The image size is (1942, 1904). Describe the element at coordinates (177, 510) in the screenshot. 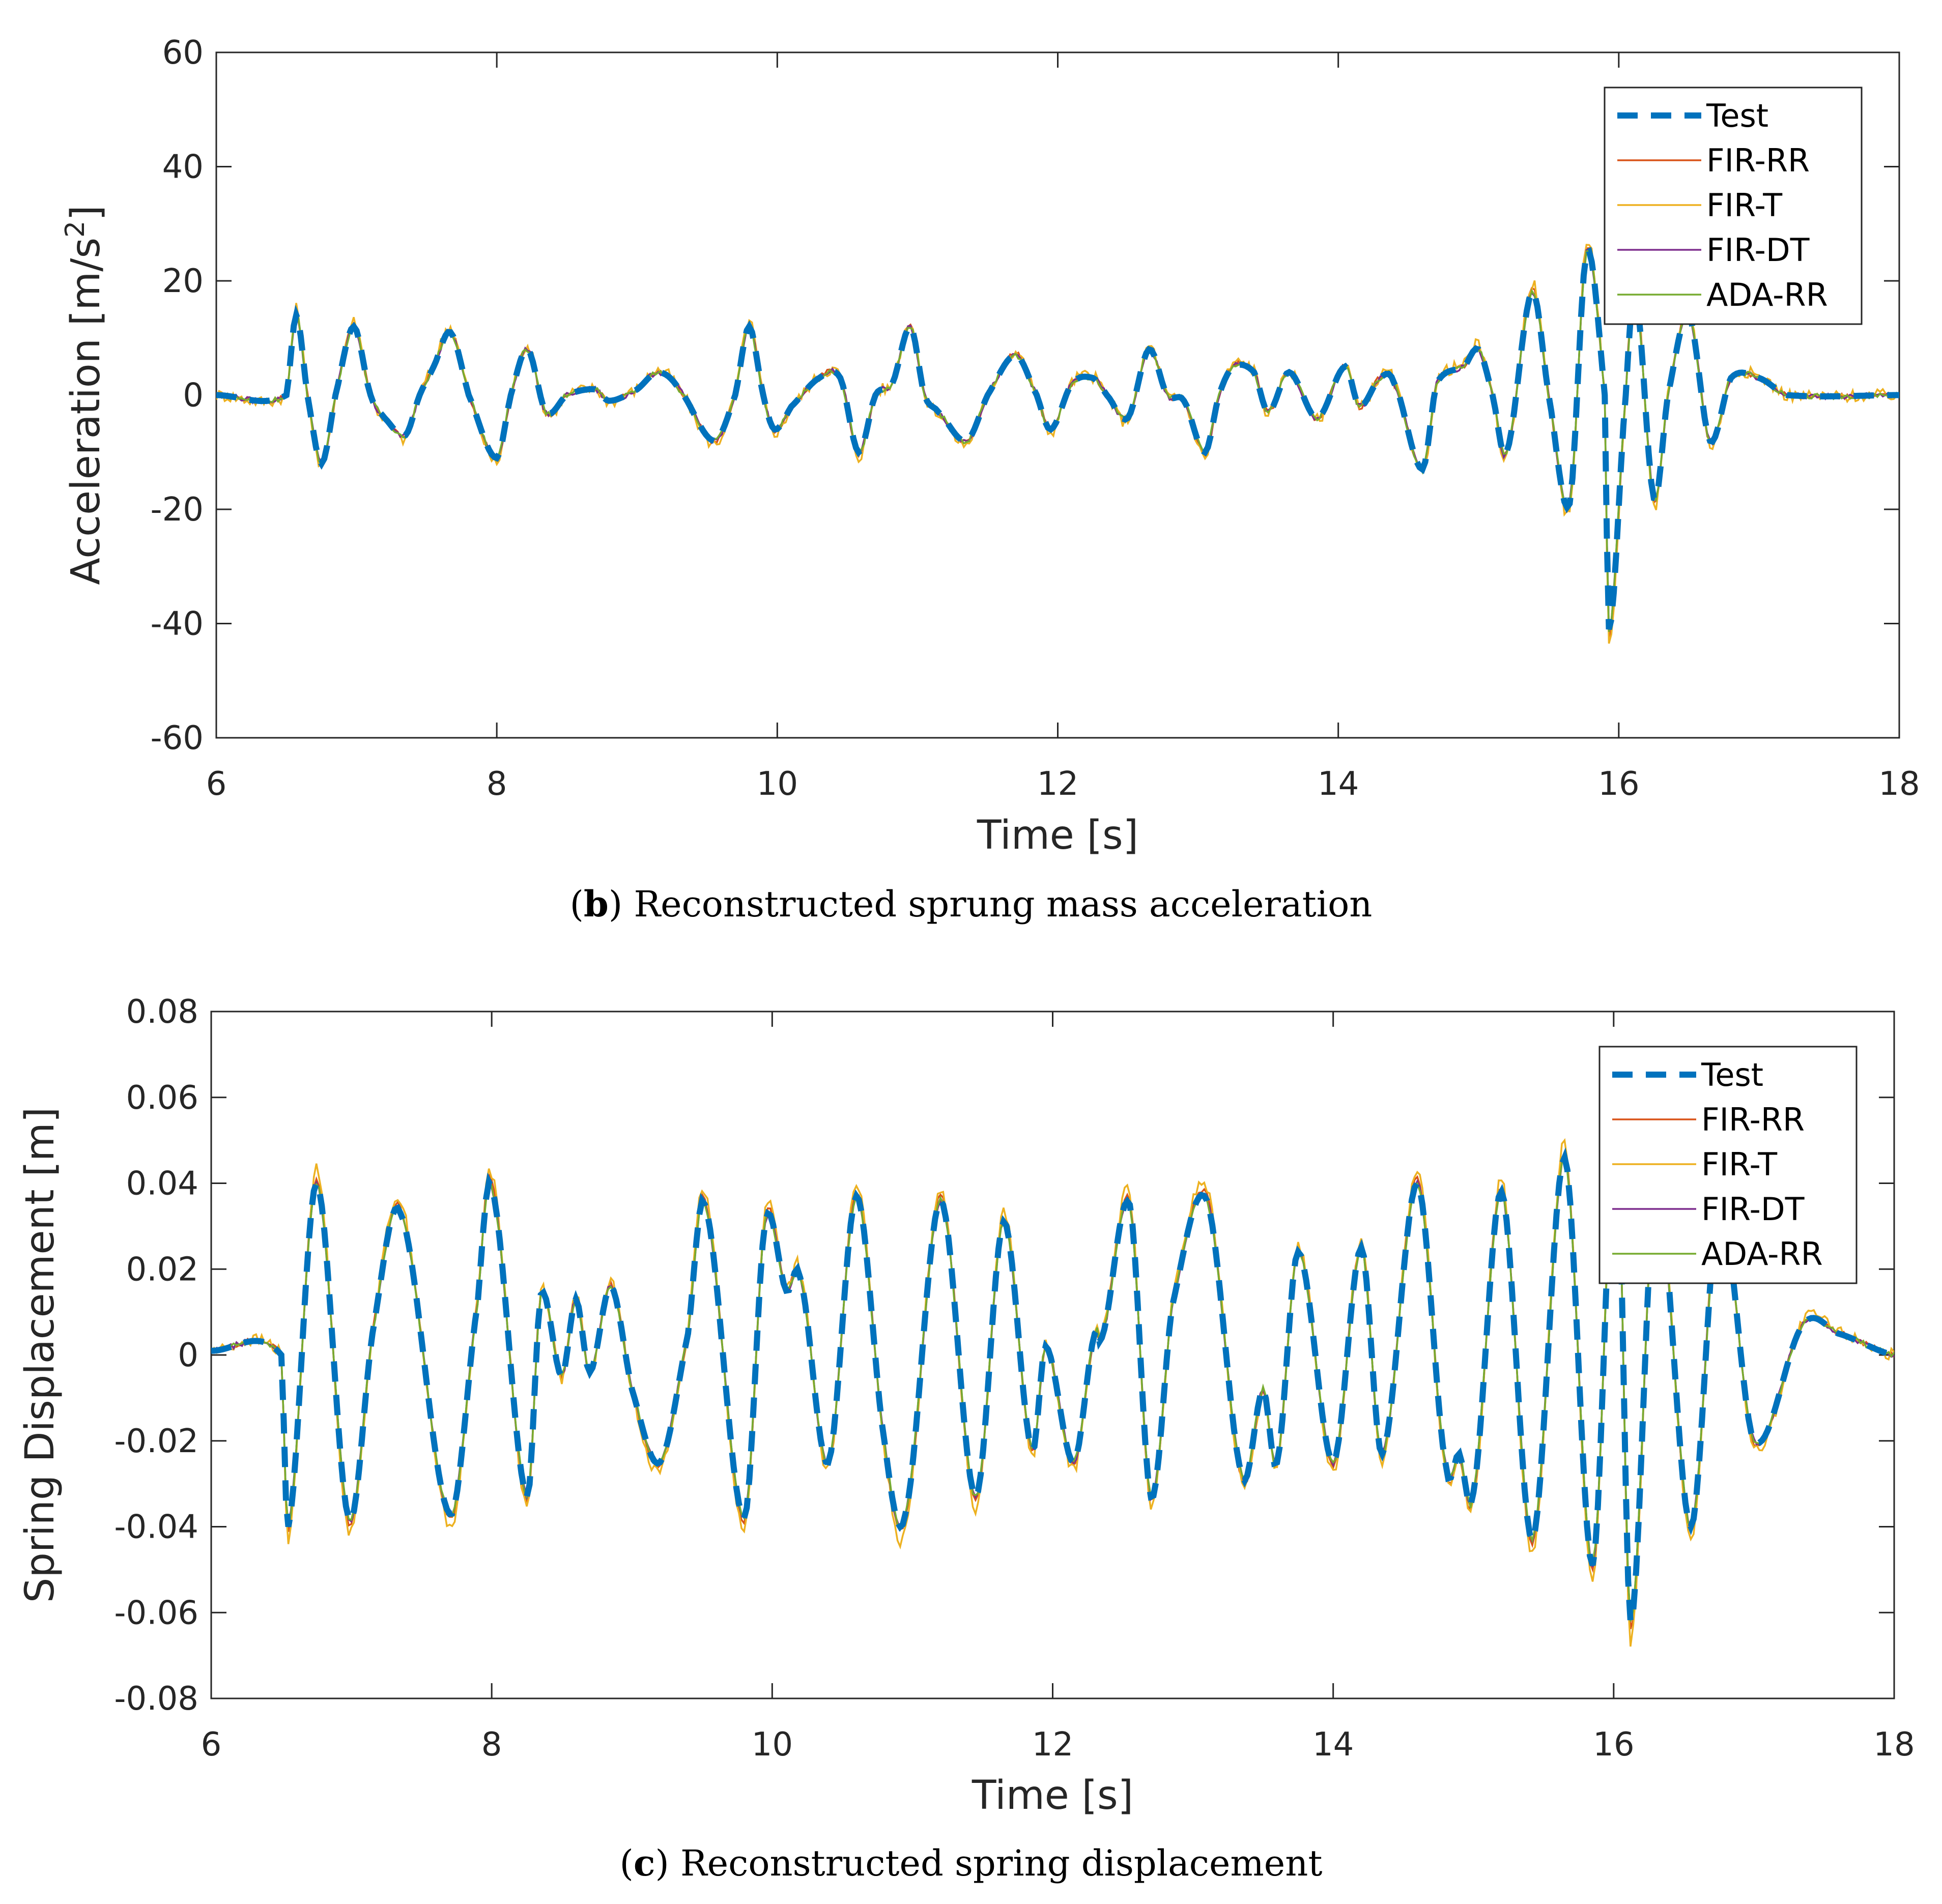

I see `y-tick-label: -20` at that location.